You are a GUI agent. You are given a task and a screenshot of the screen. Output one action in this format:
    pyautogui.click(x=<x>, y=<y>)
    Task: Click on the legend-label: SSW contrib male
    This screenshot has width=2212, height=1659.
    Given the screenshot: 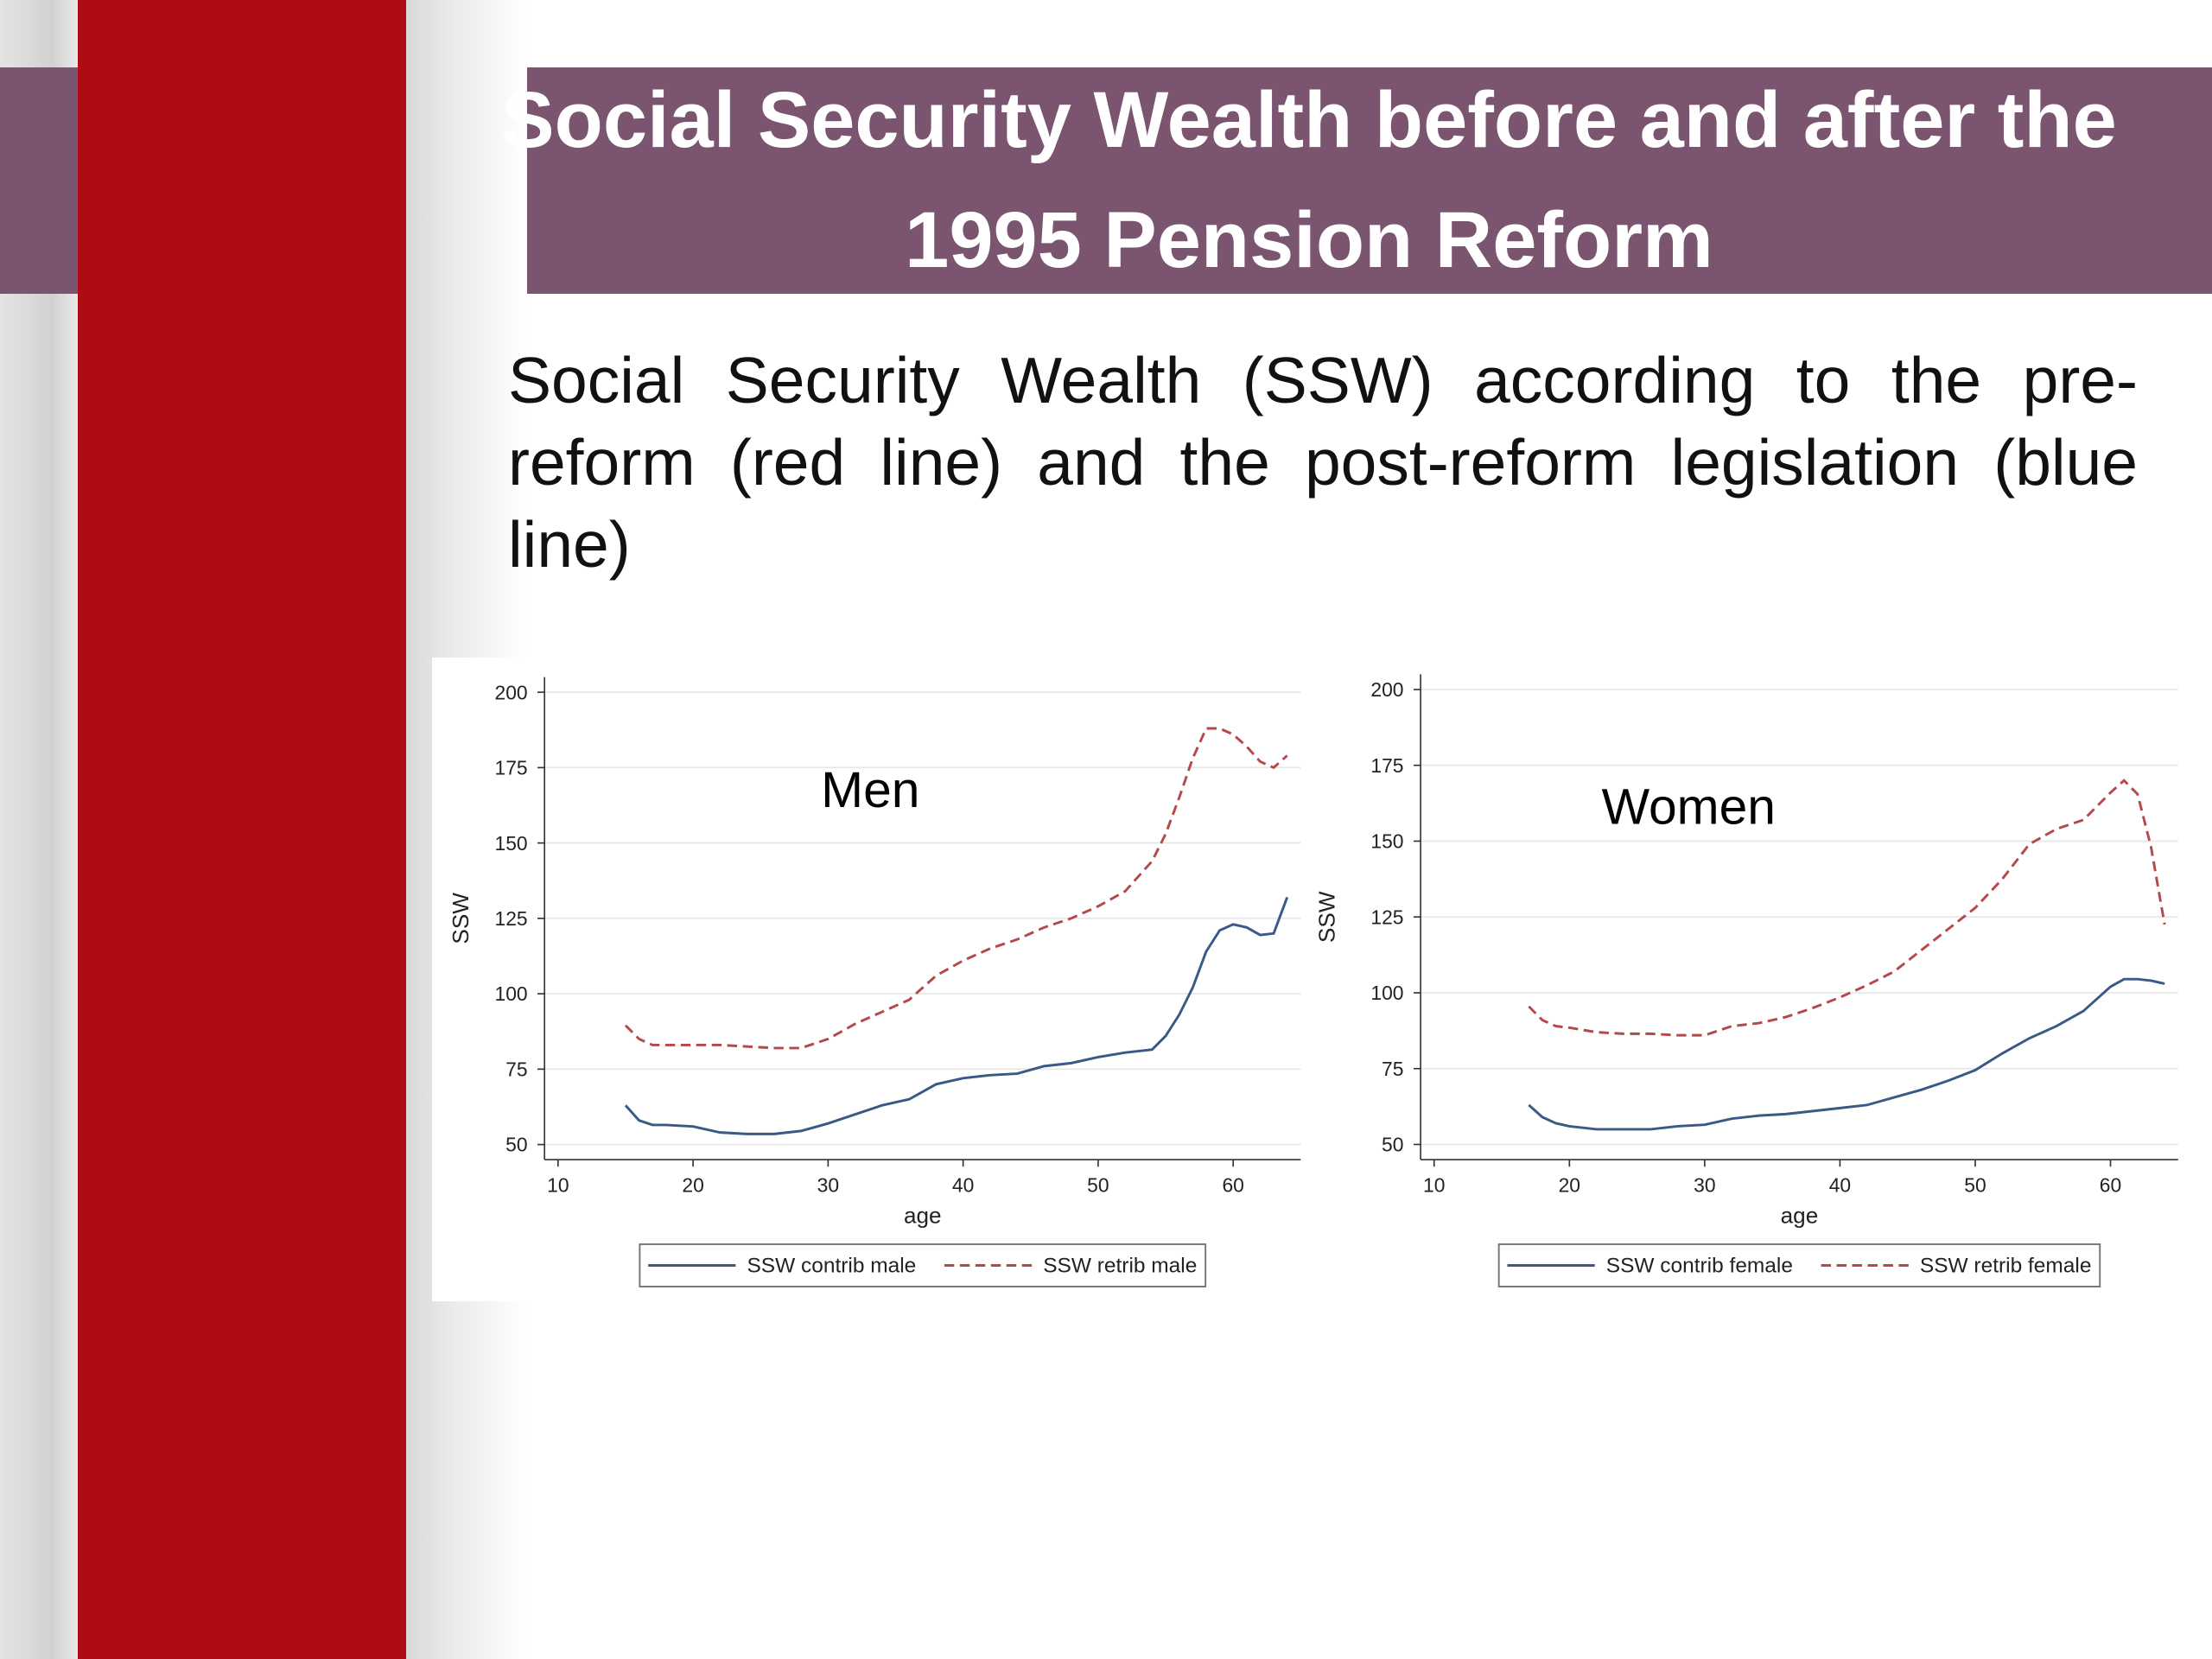 What is the action you would take?
    pyautogui.click(x=831, y=1266)
    